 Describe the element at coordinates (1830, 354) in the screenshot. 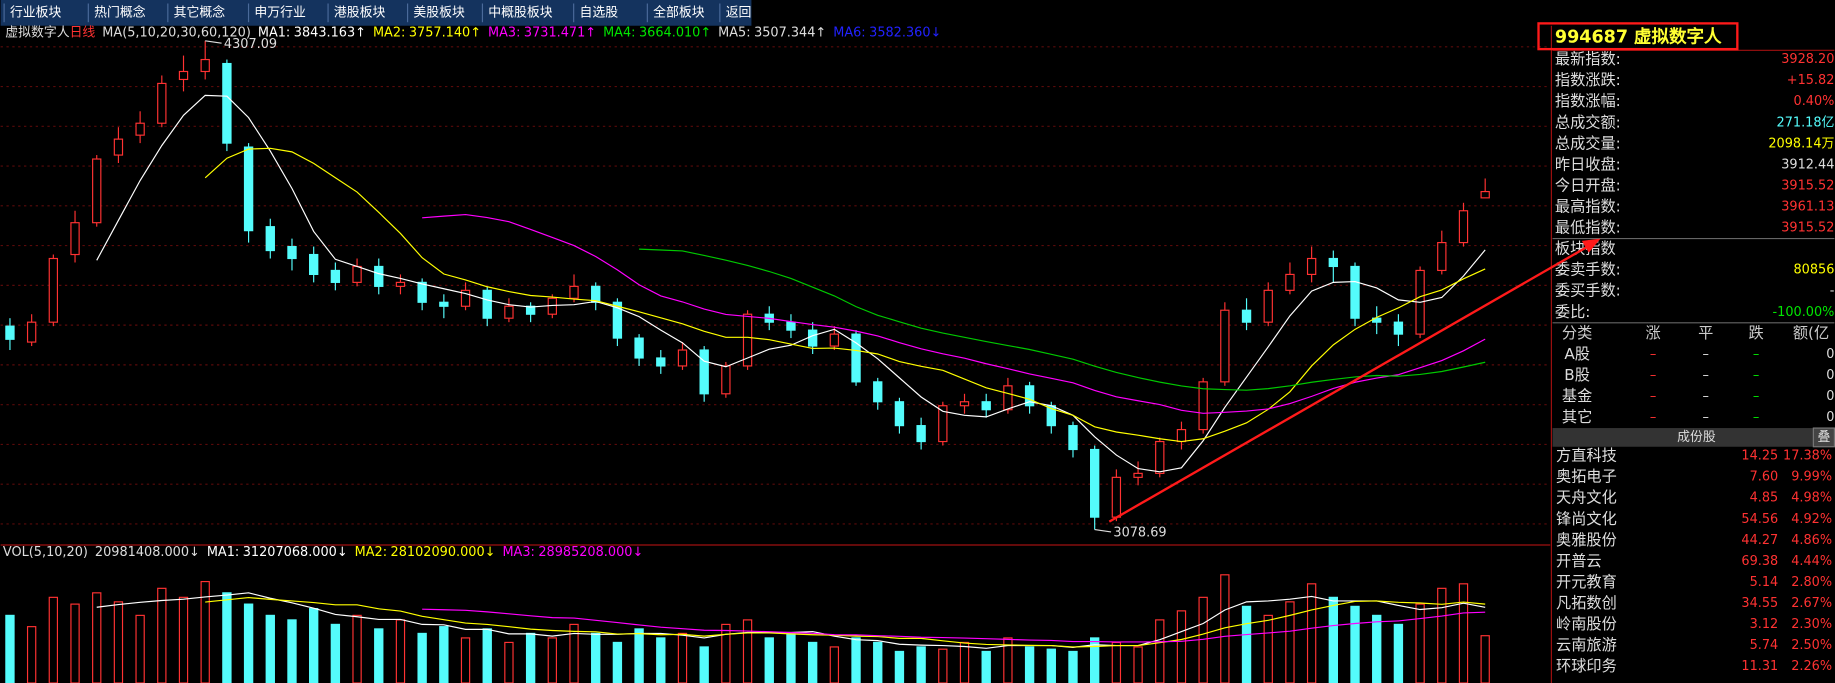

I see `breakdown-cell: 0` at that location.